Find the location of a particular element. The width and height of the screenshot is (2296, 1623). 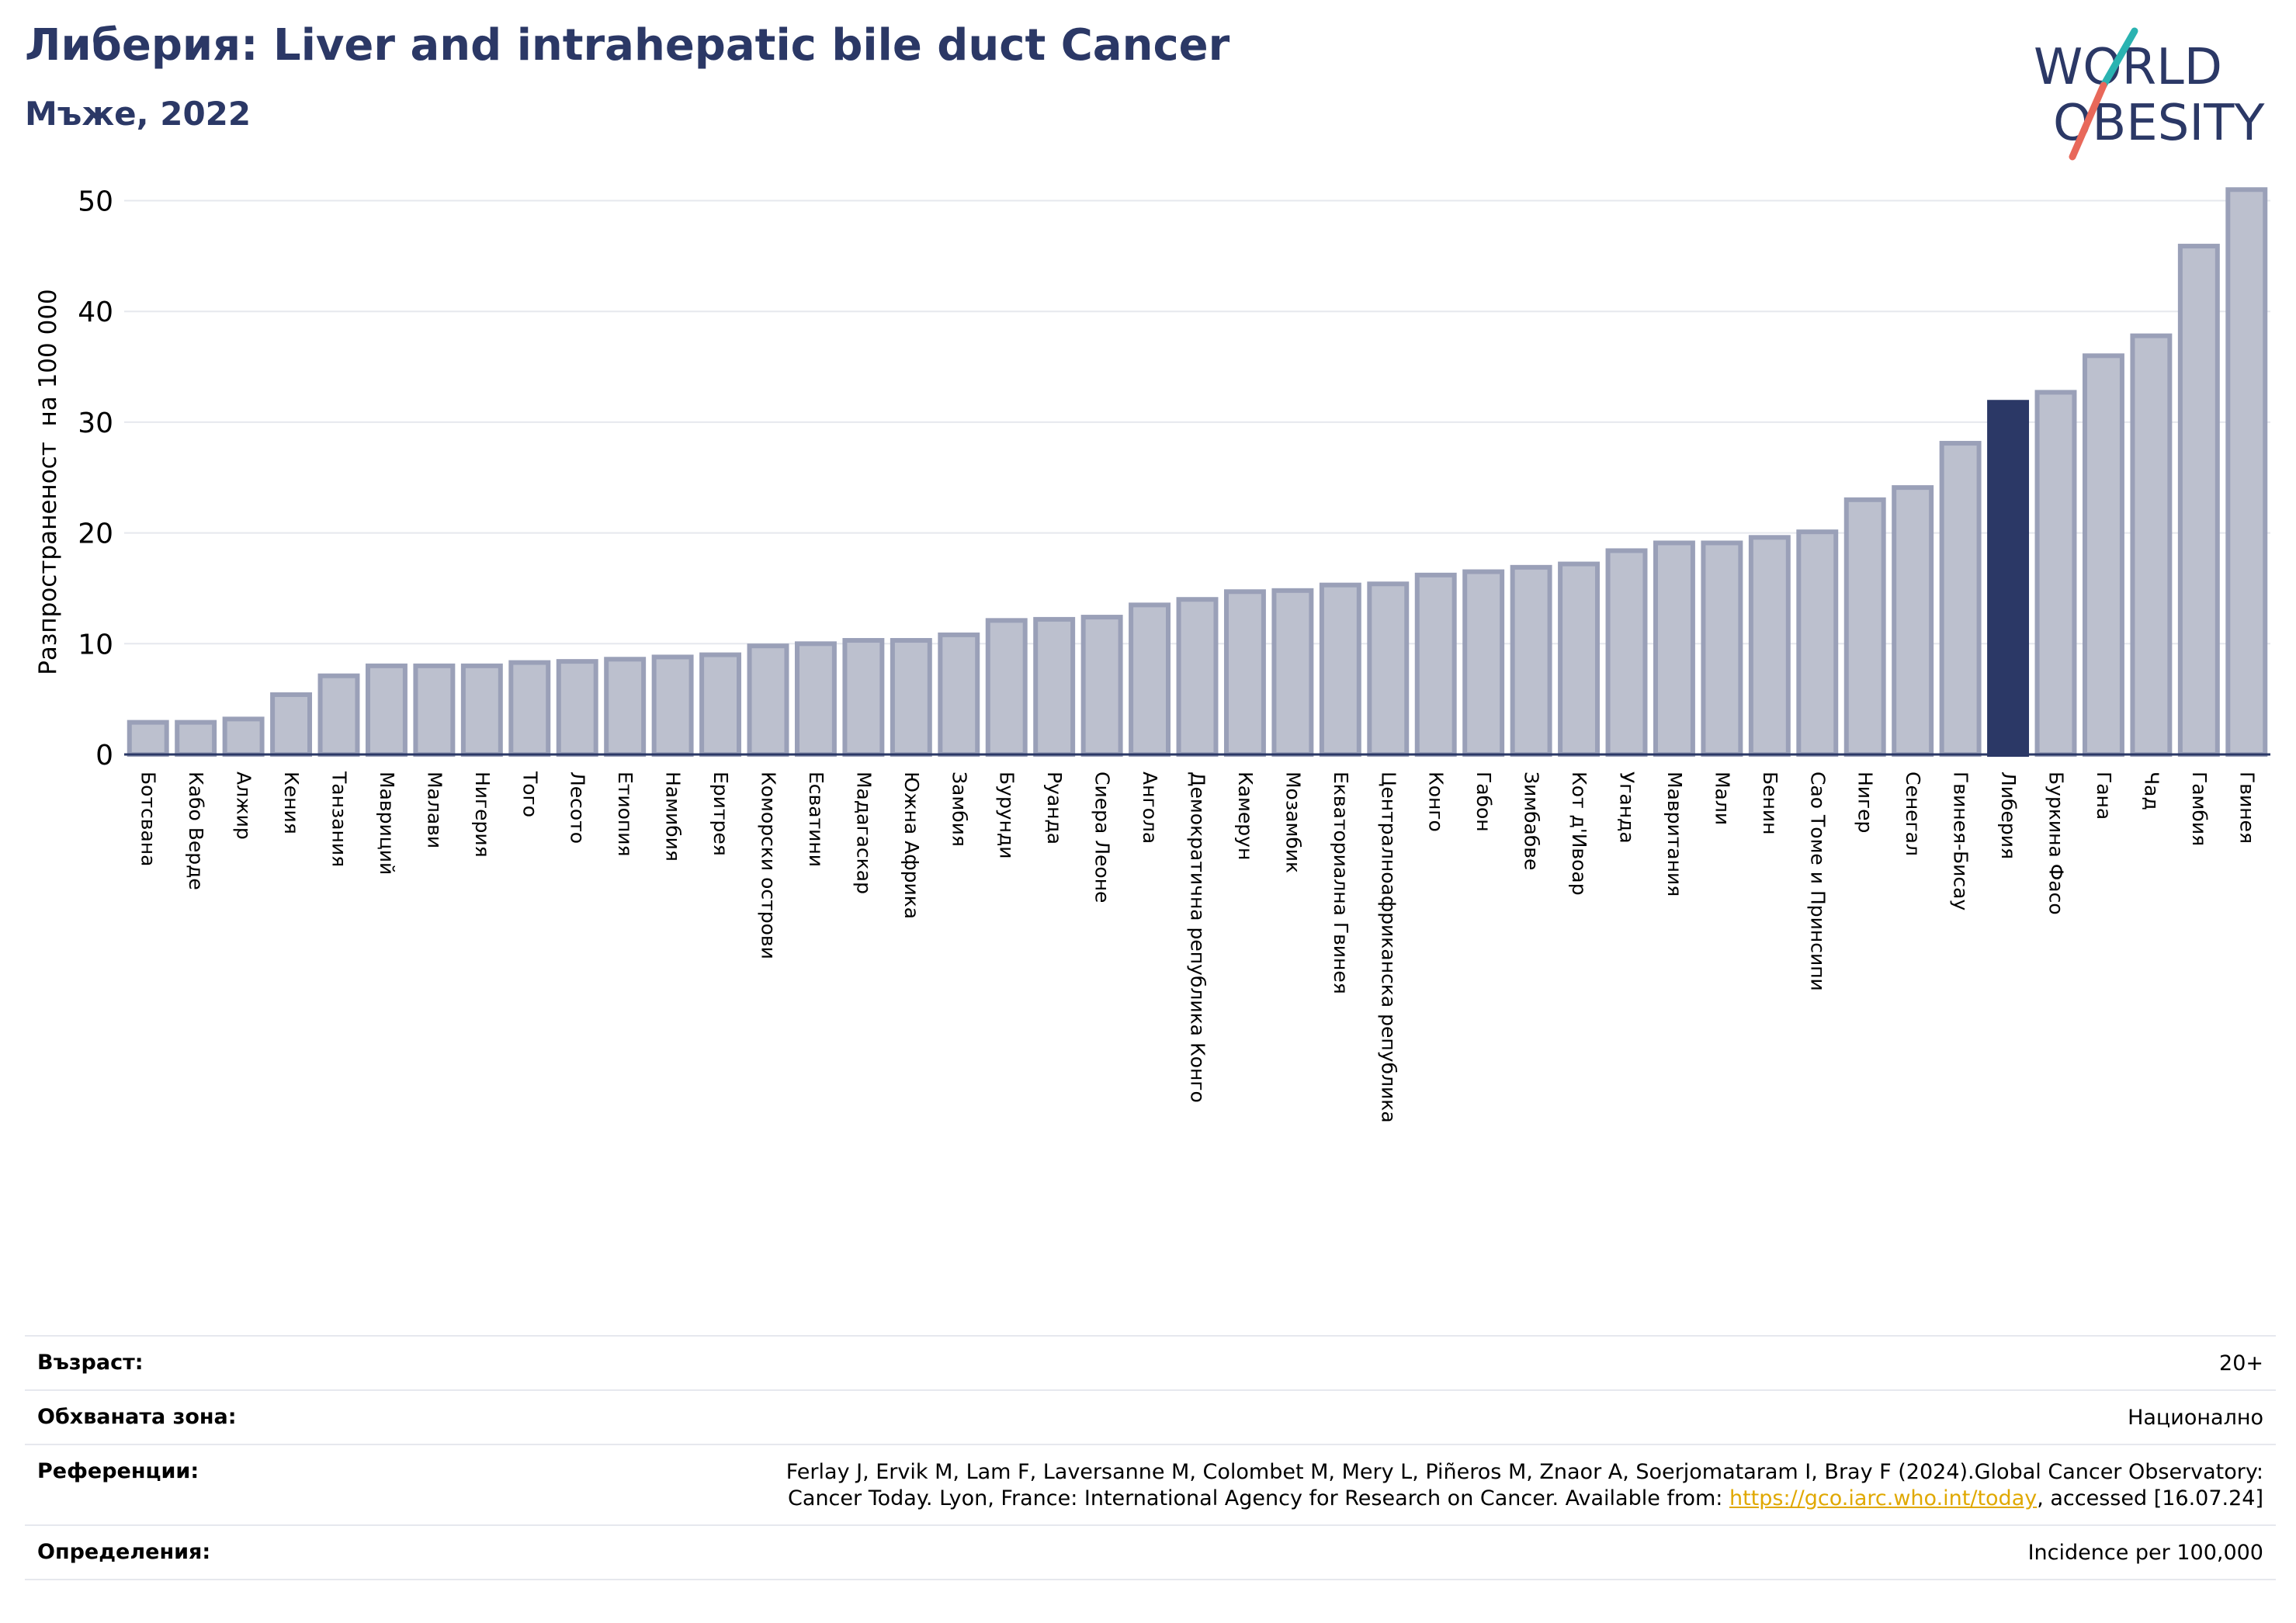

y-tick-label: 30 is located at coordinates (95, 423).